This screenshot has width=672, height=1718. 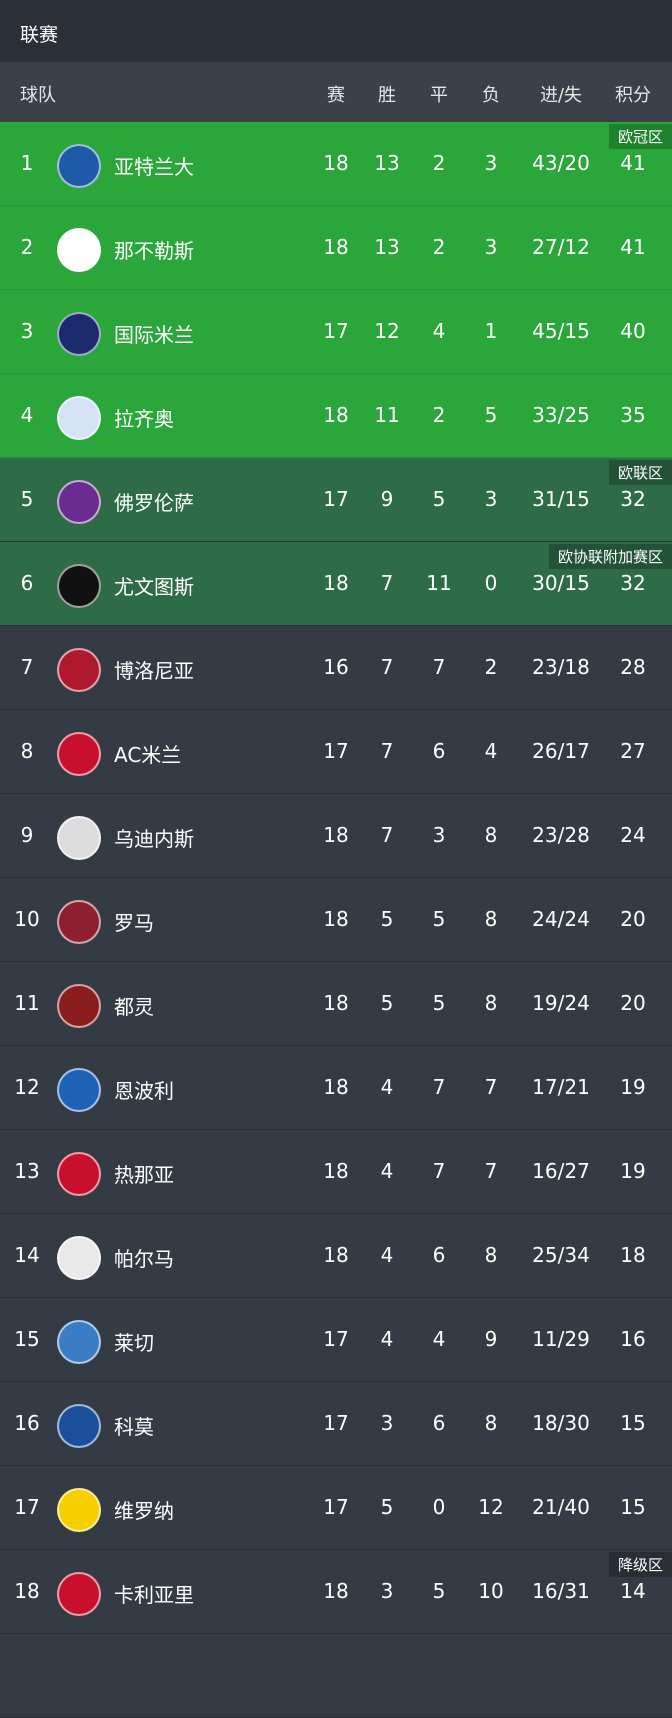 What do you see at coordinates (633, 331) in the screenshot?
I see `stat-points: 40` at bounding box center [633, 331].